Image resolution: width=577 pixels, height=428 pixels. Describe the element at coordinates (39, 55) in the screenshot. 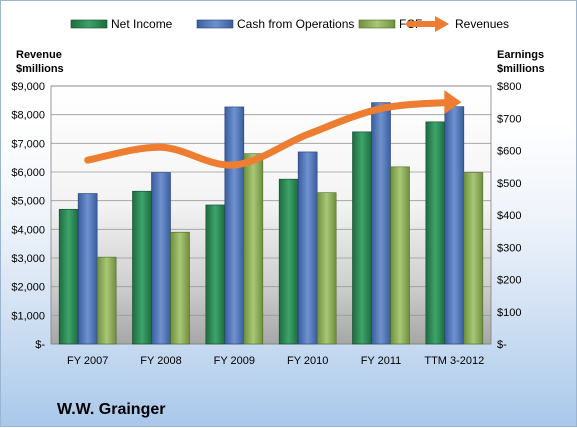

I see `left-axis-title-line1: Revenue` at that location.